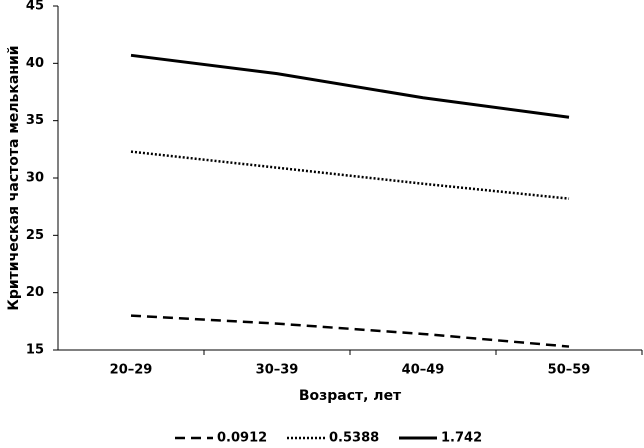 The height and width of the screenshot is (448, 644). What do you see at coordinates (350, 396) in the screenshot?
I see `x-axis-title: Возраст, лет` at bounding box center [350, 396].